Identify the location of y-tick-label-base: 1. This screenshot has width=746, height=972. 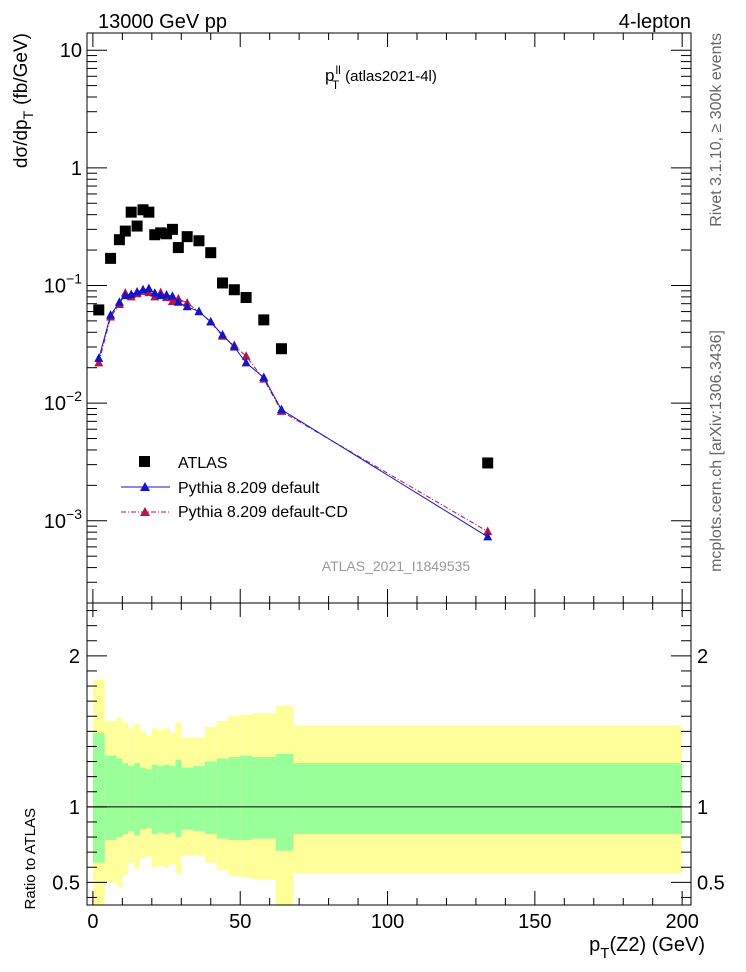
(76, 169).